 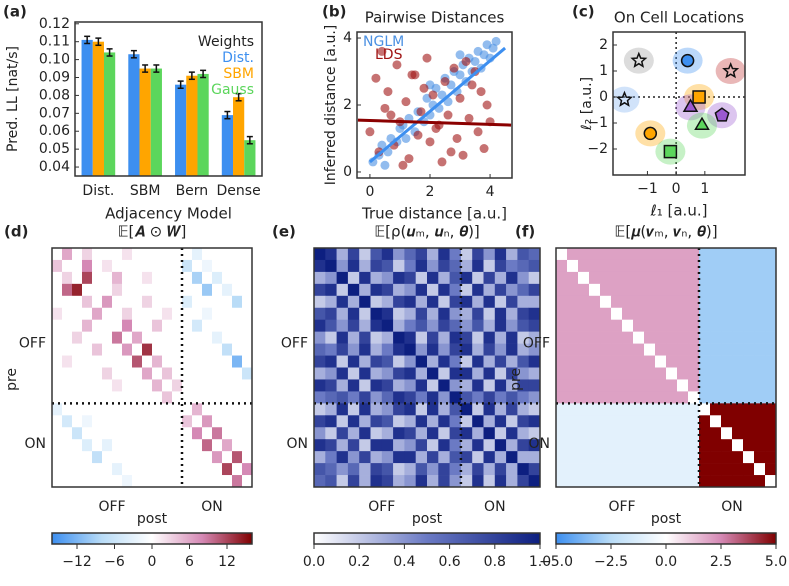 I want to click on col-label: OFF, so click(x=381, y=507).